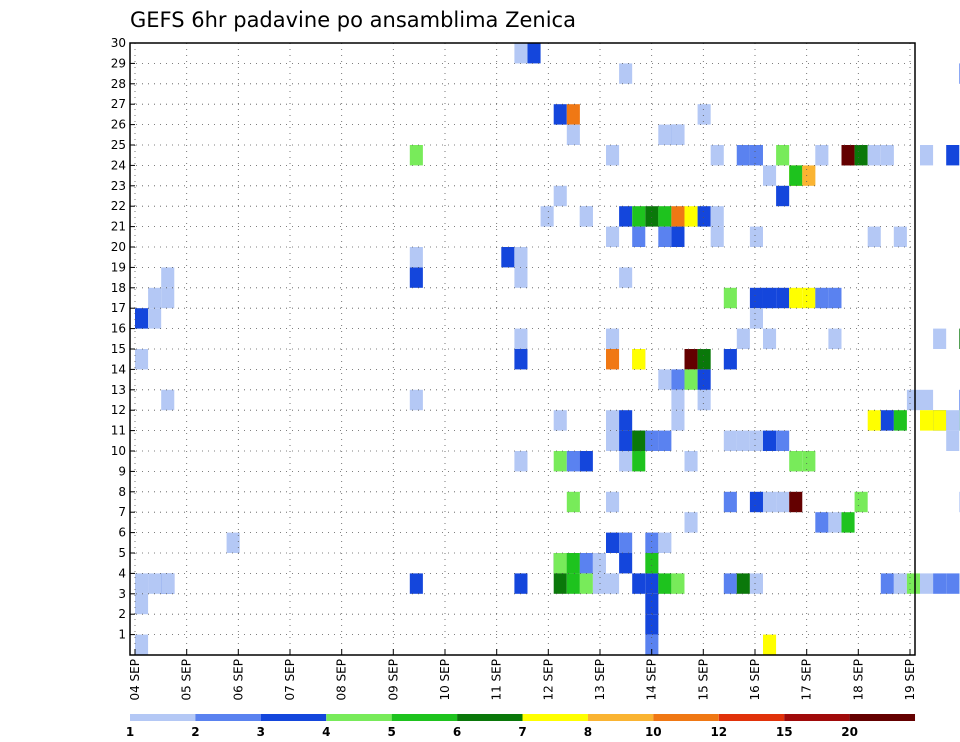 The height and width of the screenshot is (742, 960). What do you see at coordinates (588, 732) in the screenshot?
I see `colorbar-label: 8` at bounding box center [588, 732].